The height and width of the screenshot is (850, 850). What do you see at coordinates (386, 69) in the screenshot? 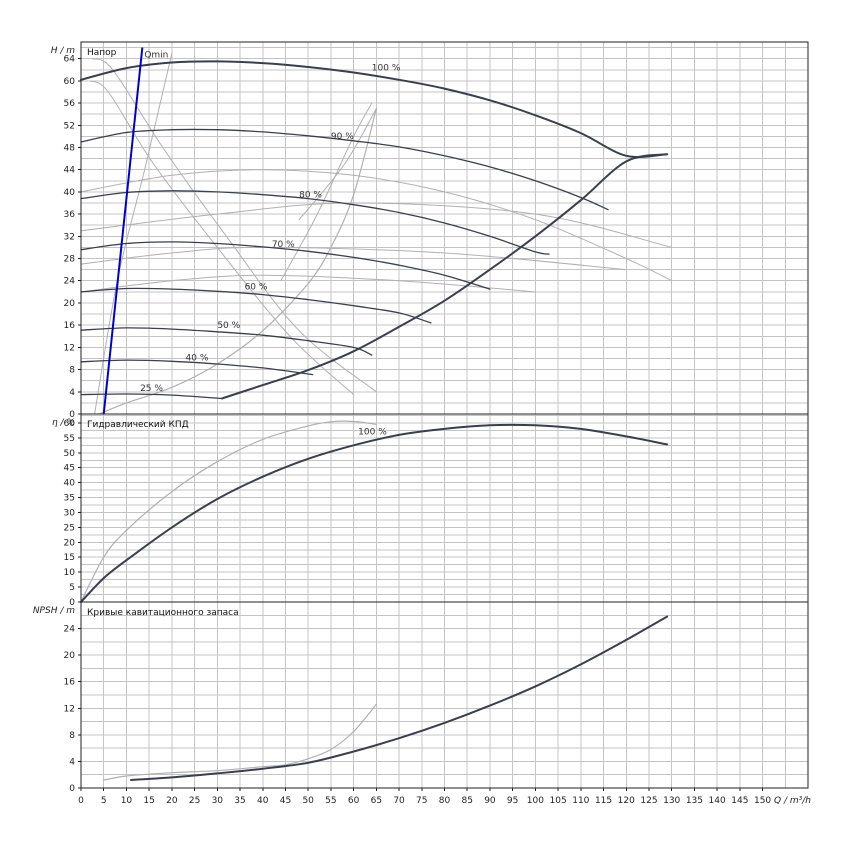
I see `head-curve-label: 100 %` at bounding box center [386, 69].